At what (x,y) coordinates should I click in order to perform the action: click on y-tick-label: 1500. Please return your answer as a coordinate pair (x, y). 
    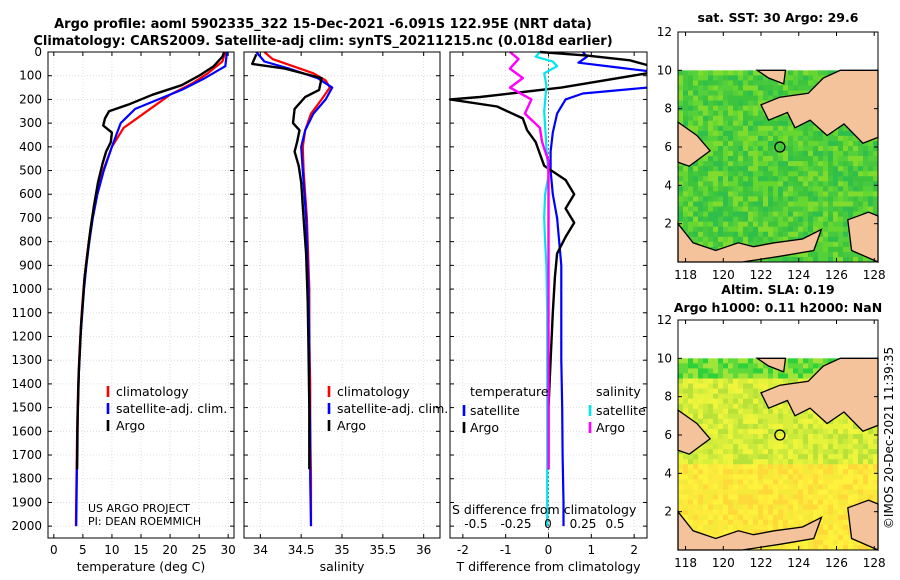
    Looking at the image, I should click on (26, 408).